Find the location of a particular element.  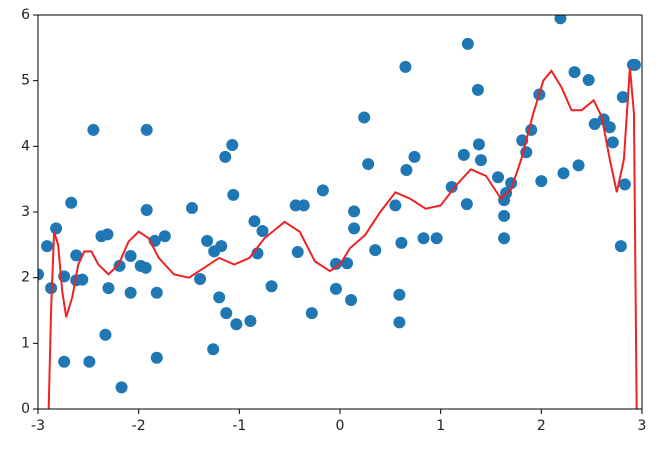

x-tick-label: -1 is located at coordinates (239, 426).